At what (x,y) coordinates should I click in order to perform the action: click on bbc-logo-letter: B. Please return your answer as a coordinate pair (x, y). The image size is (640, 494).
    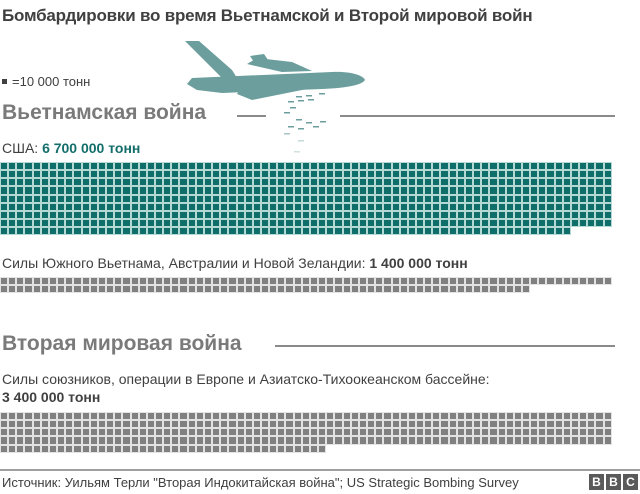
    Looking at the image, I should click on (613, 482).